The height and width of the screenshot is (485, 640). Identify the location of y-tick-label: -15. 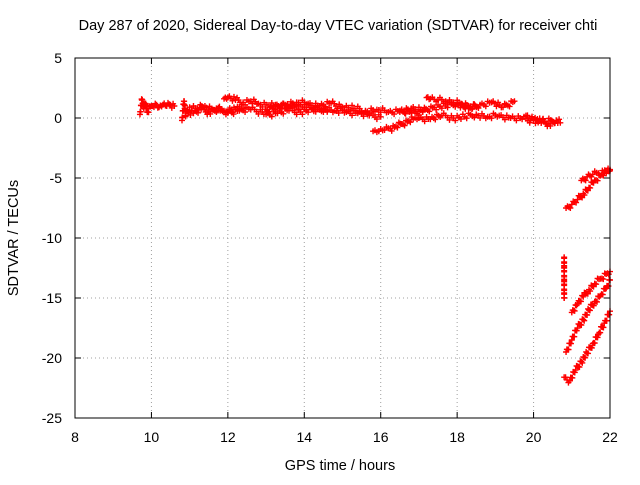
(52, 298).